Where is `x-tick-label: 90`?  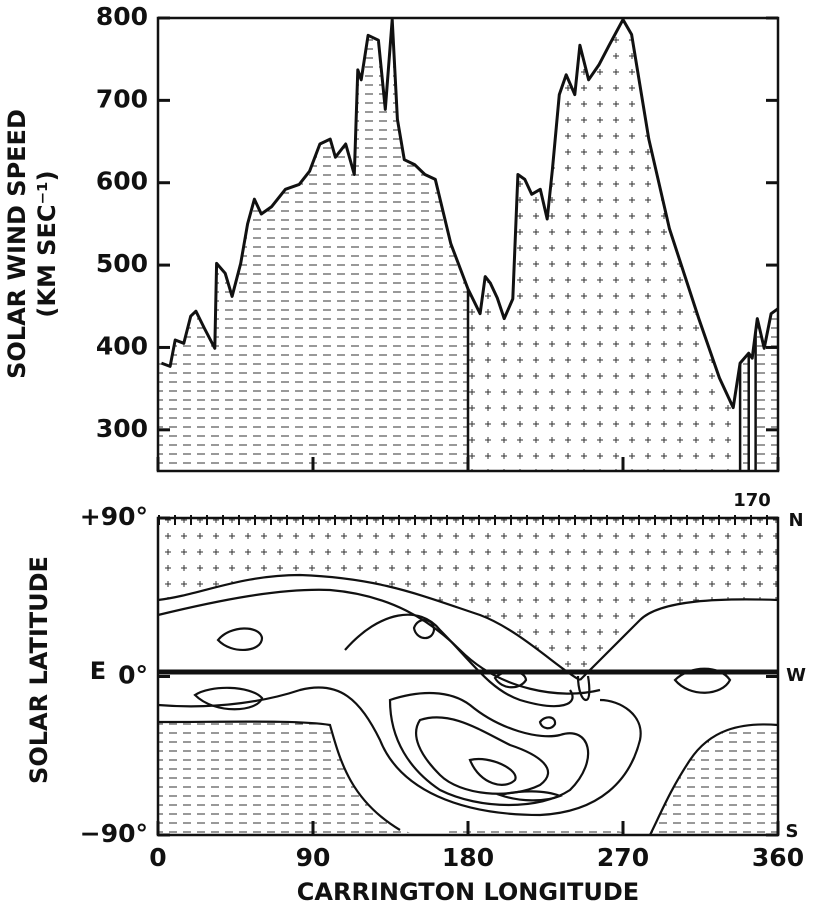 x-tick-label: 90 is located at coordinates (313, 857).